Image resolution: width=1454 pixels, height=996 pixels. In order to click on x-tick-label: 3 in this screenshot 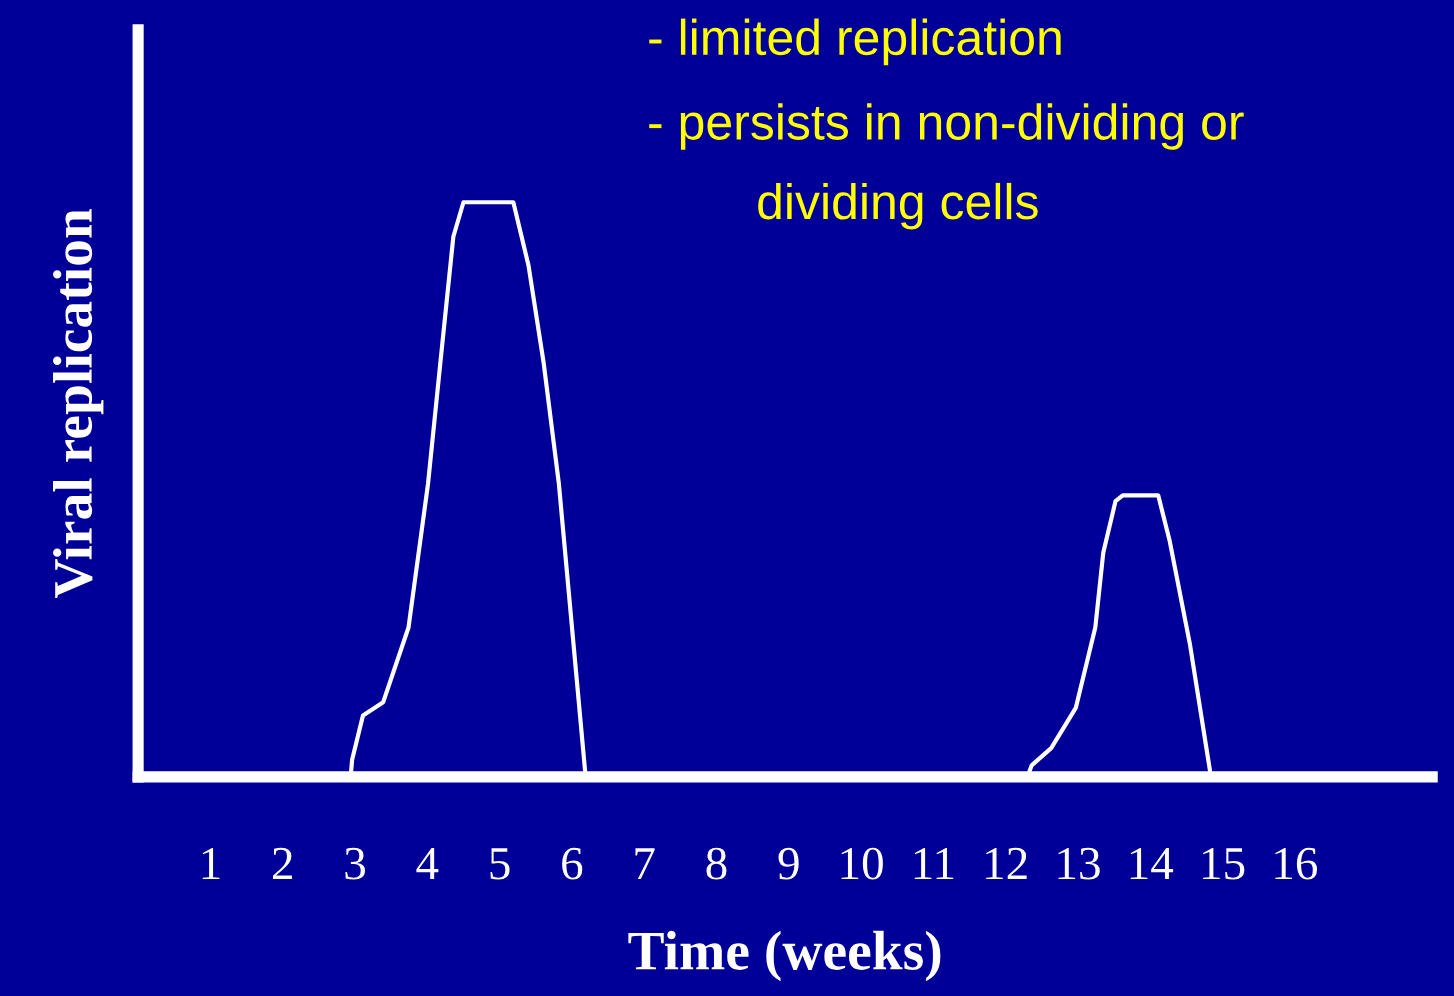, I will do `click(355, 863)`.